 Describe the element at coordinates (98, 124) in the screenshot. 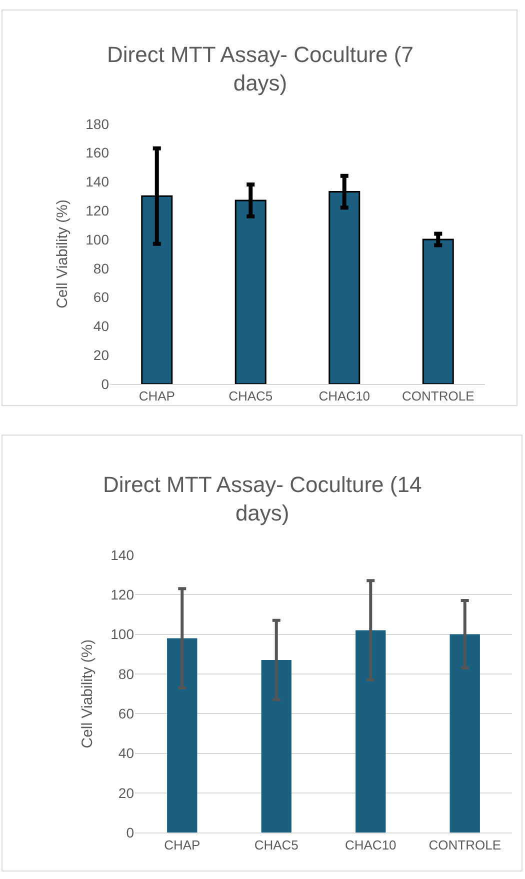

I see `y-tick-label: 180` at that location.